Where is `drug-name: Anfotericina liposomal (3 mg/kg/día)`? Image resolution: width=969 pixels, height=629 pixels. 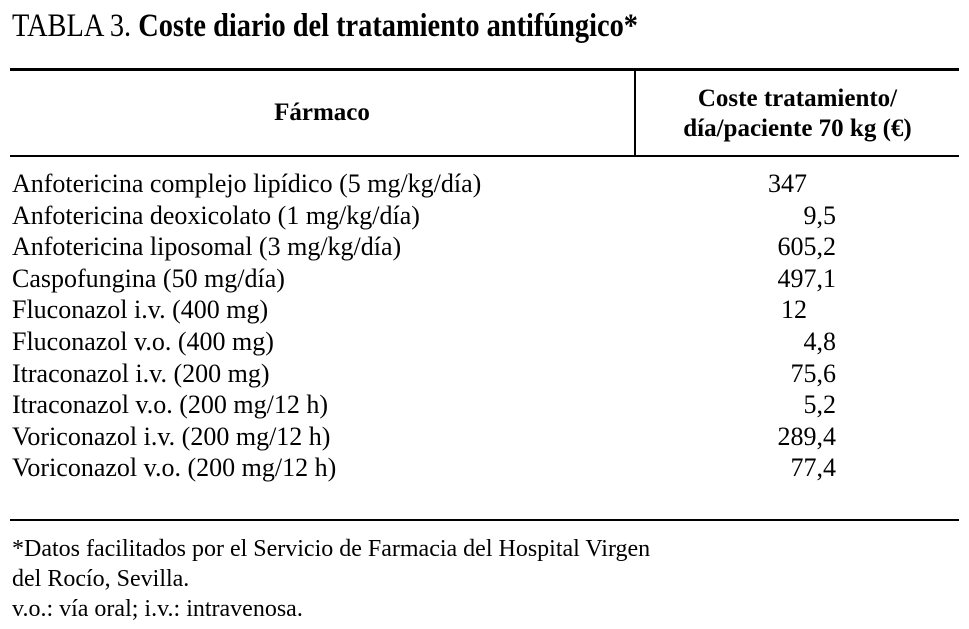 drug-name: Anfotericina liposomal (3 mg/kg/día) is located at coordinates (207, 247).